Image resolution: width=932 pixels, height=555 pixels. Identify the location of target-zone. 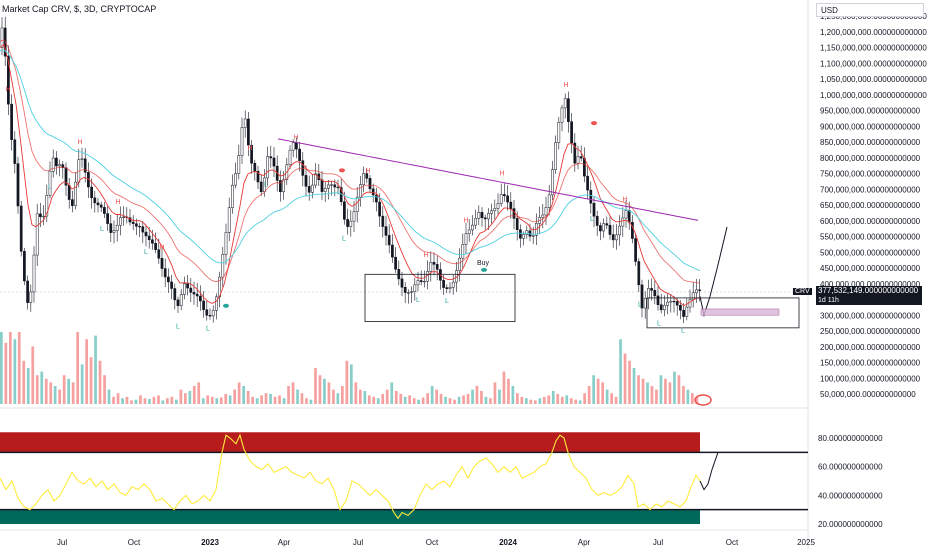
(740, 312).